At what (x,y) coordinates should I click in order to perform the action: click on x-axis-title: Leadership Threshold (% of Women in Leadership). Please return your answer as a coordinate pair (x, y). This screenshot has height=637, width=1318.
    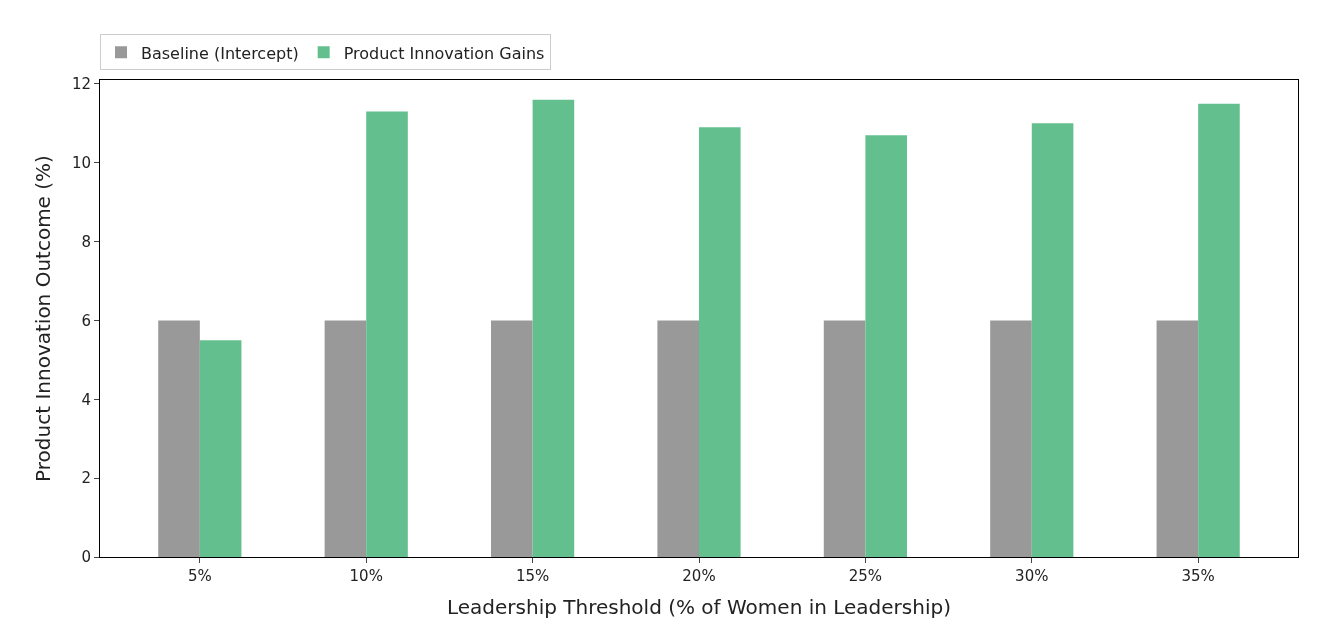
    Looking at the image, I should click on (699, 606).